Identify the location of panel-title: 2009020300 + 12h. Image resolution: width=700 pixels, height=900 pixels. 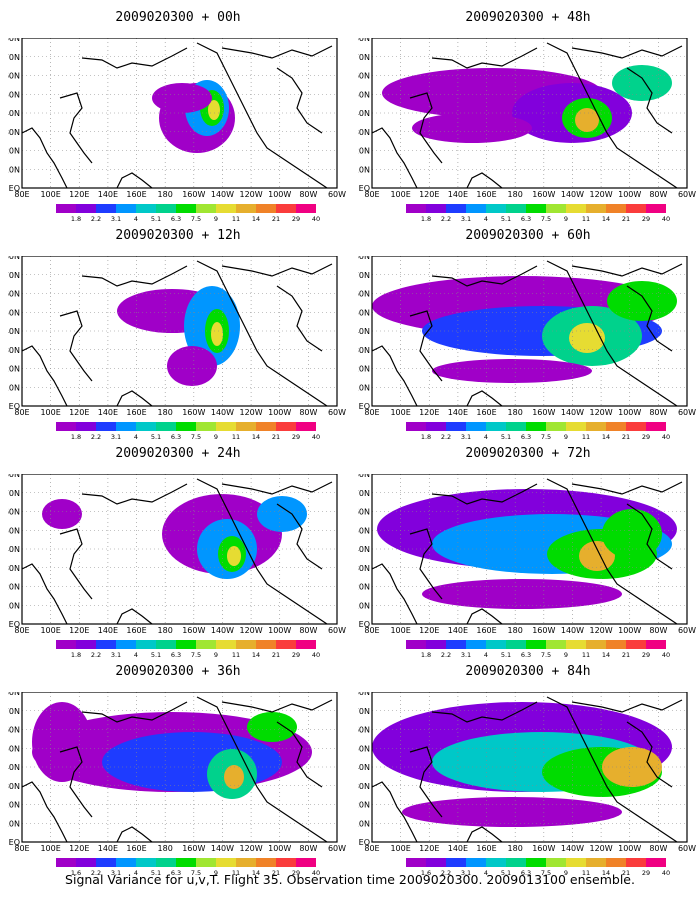
(178, 235).